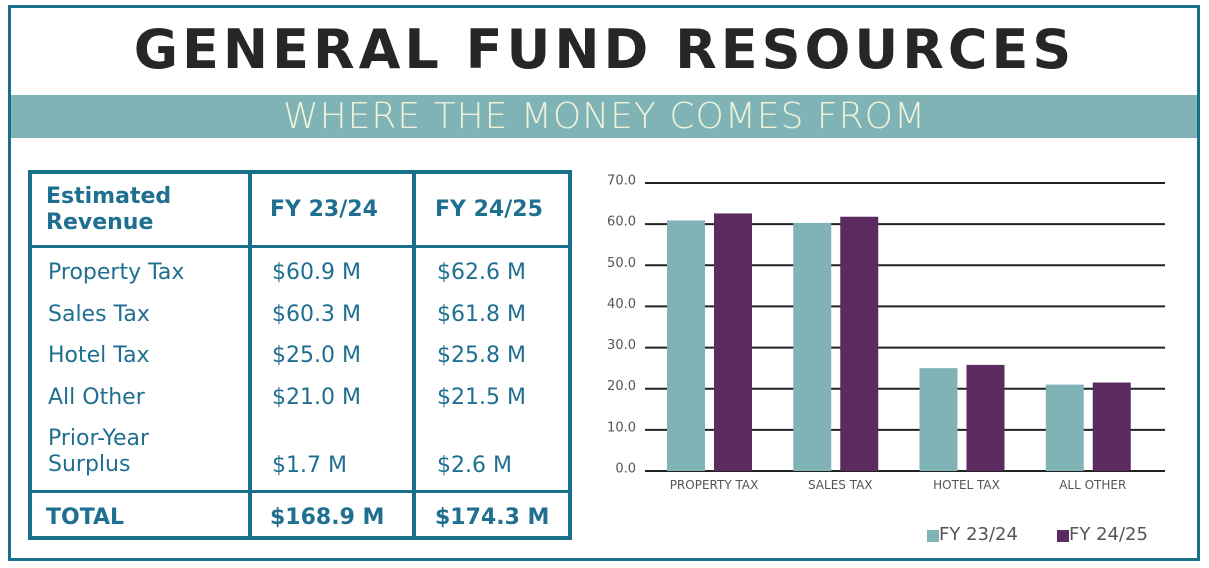 Image resolution: width=1209 pixels, height=568 pixels. I want to click on x-tick-label: PROPERTY TAX, so click(714, 485).